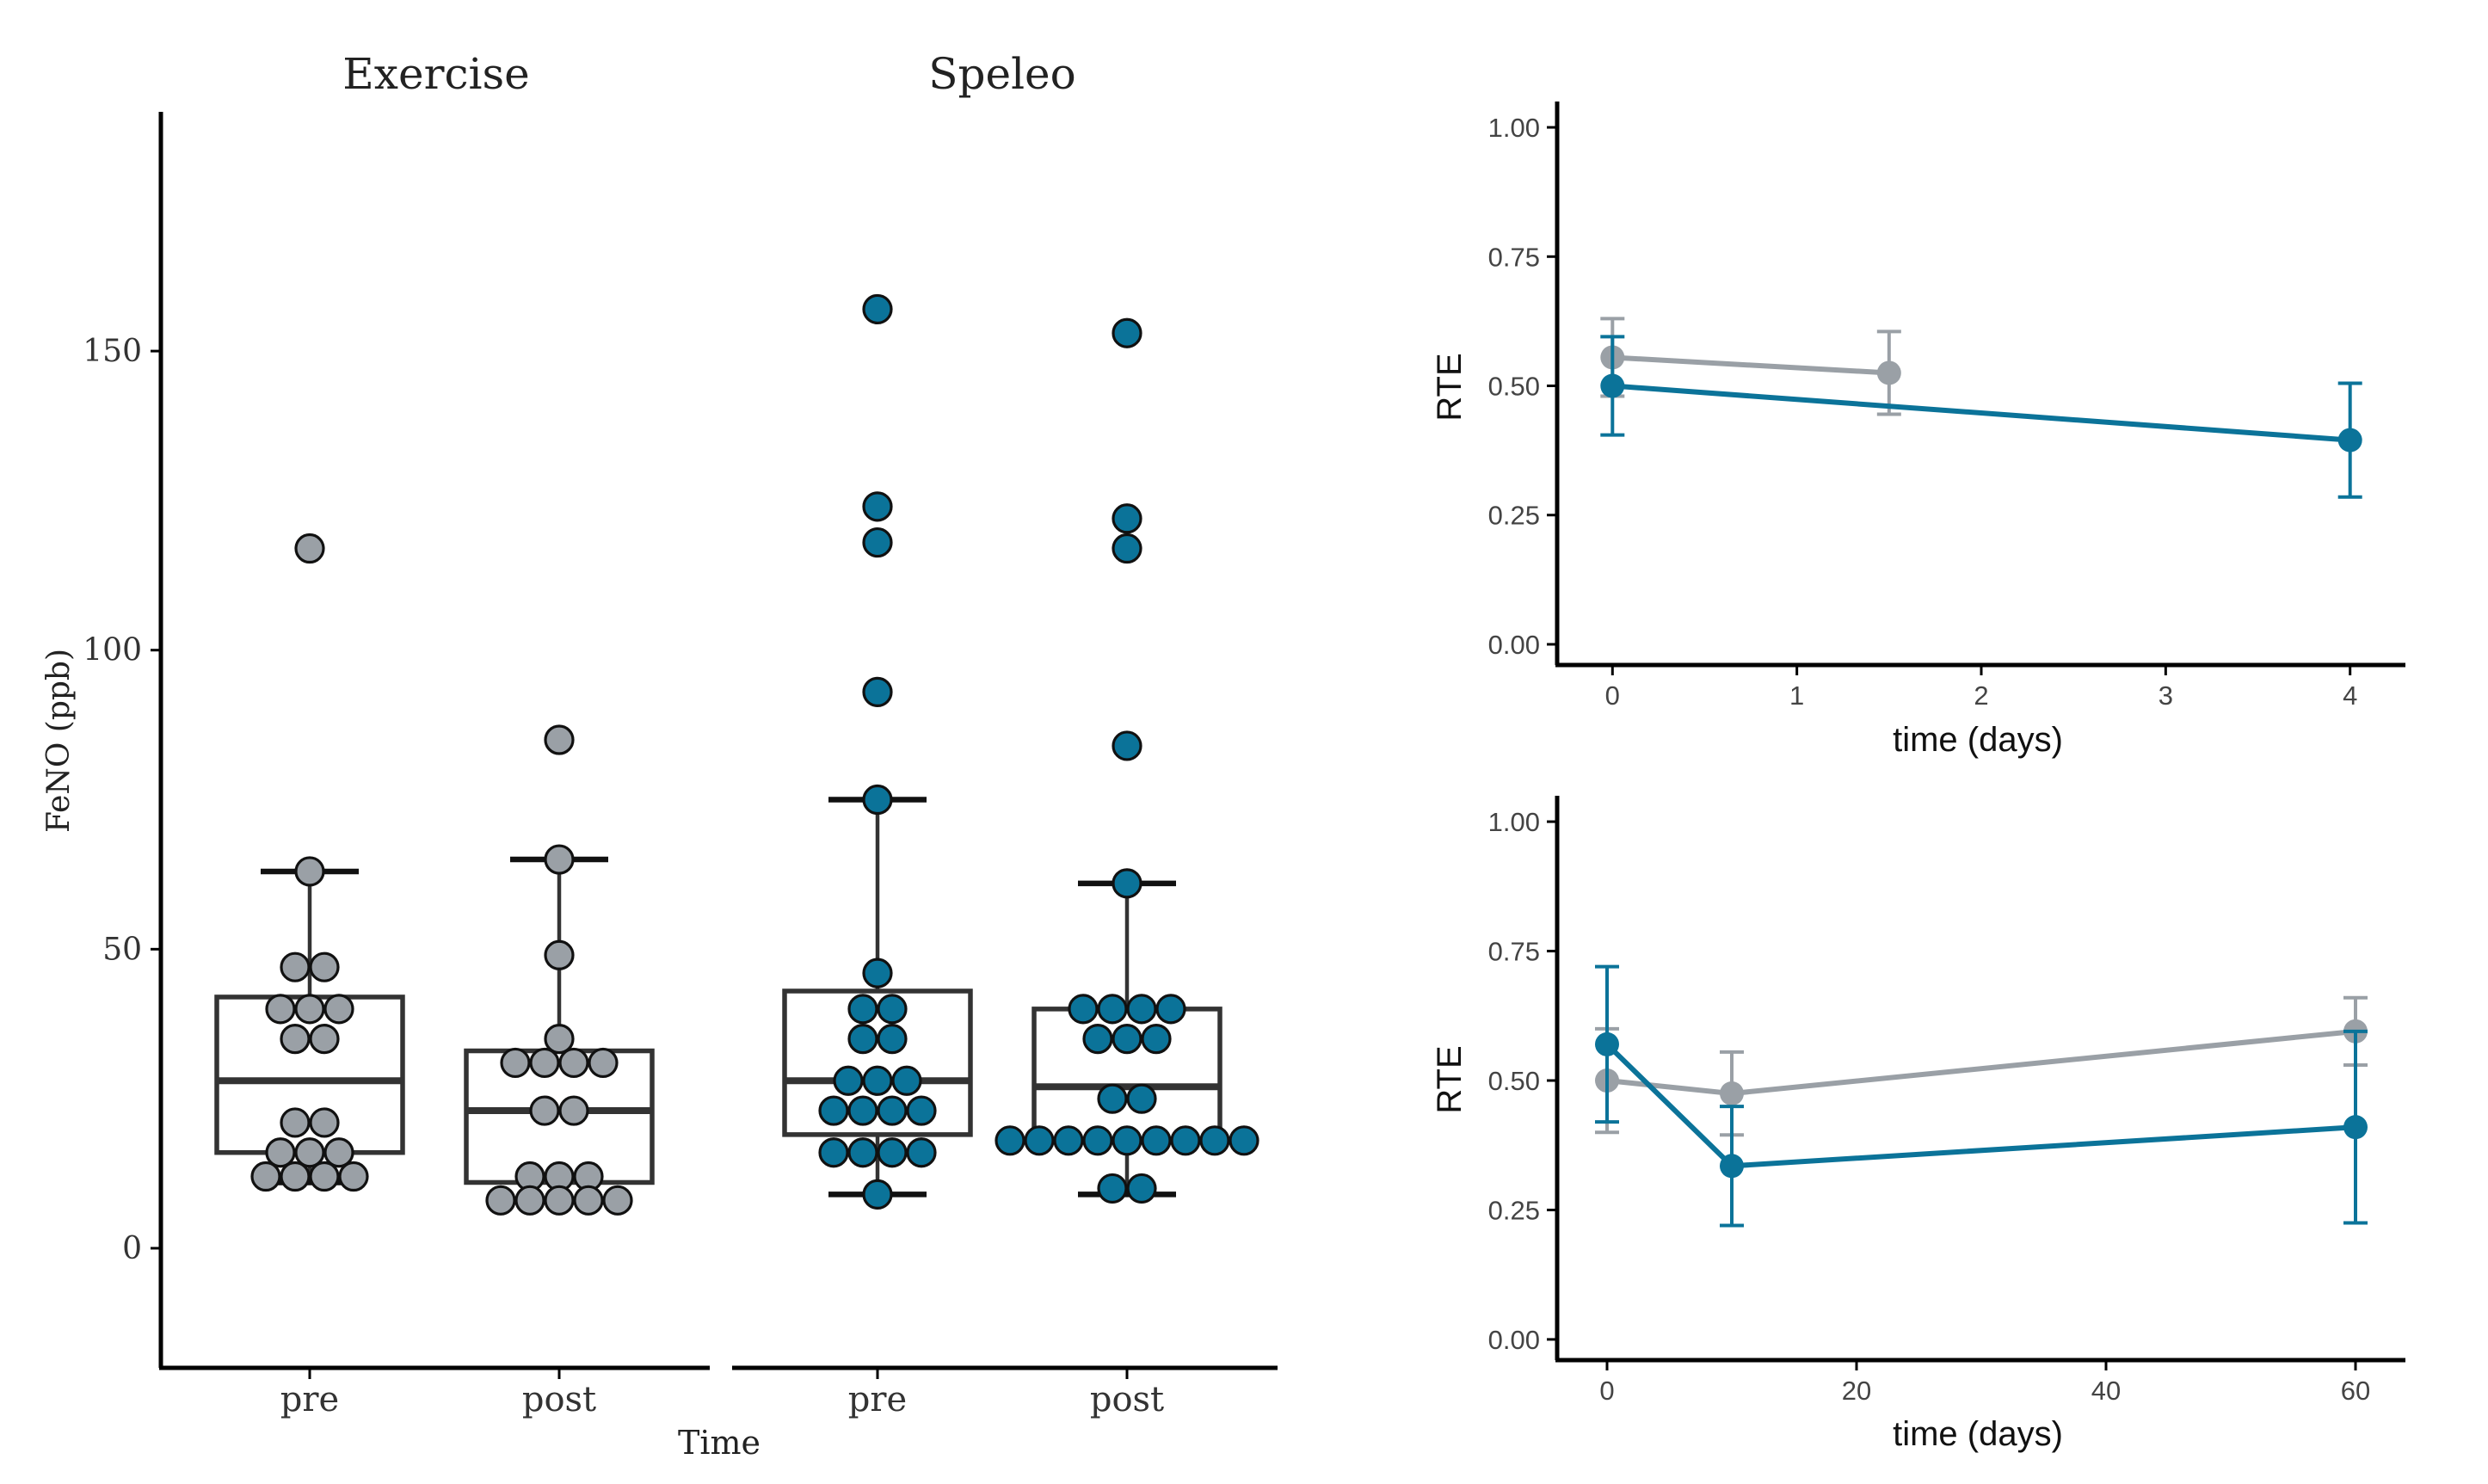 The image size is (2488, 1484). Describe the element at coordinates (1857, 1391) in the screenshot. I see `x-tick-label: 20` at that location.